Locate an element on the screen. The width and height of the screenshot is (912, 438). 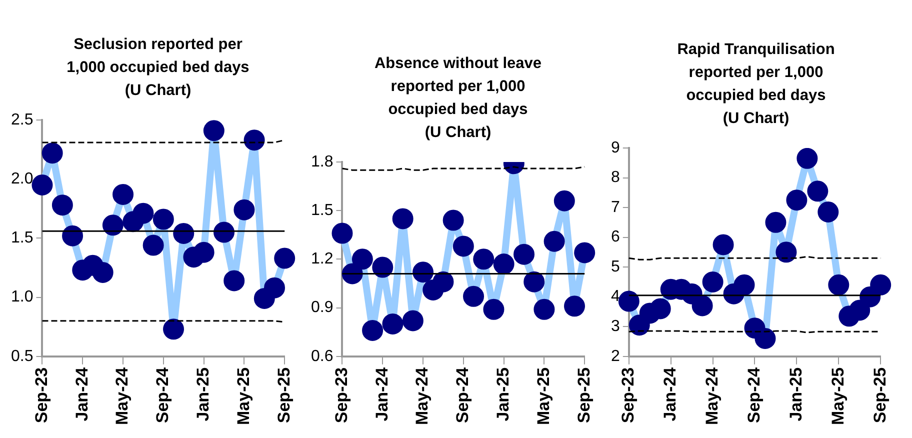
y-tick-label: 8 is located at coordinates (615, 177).